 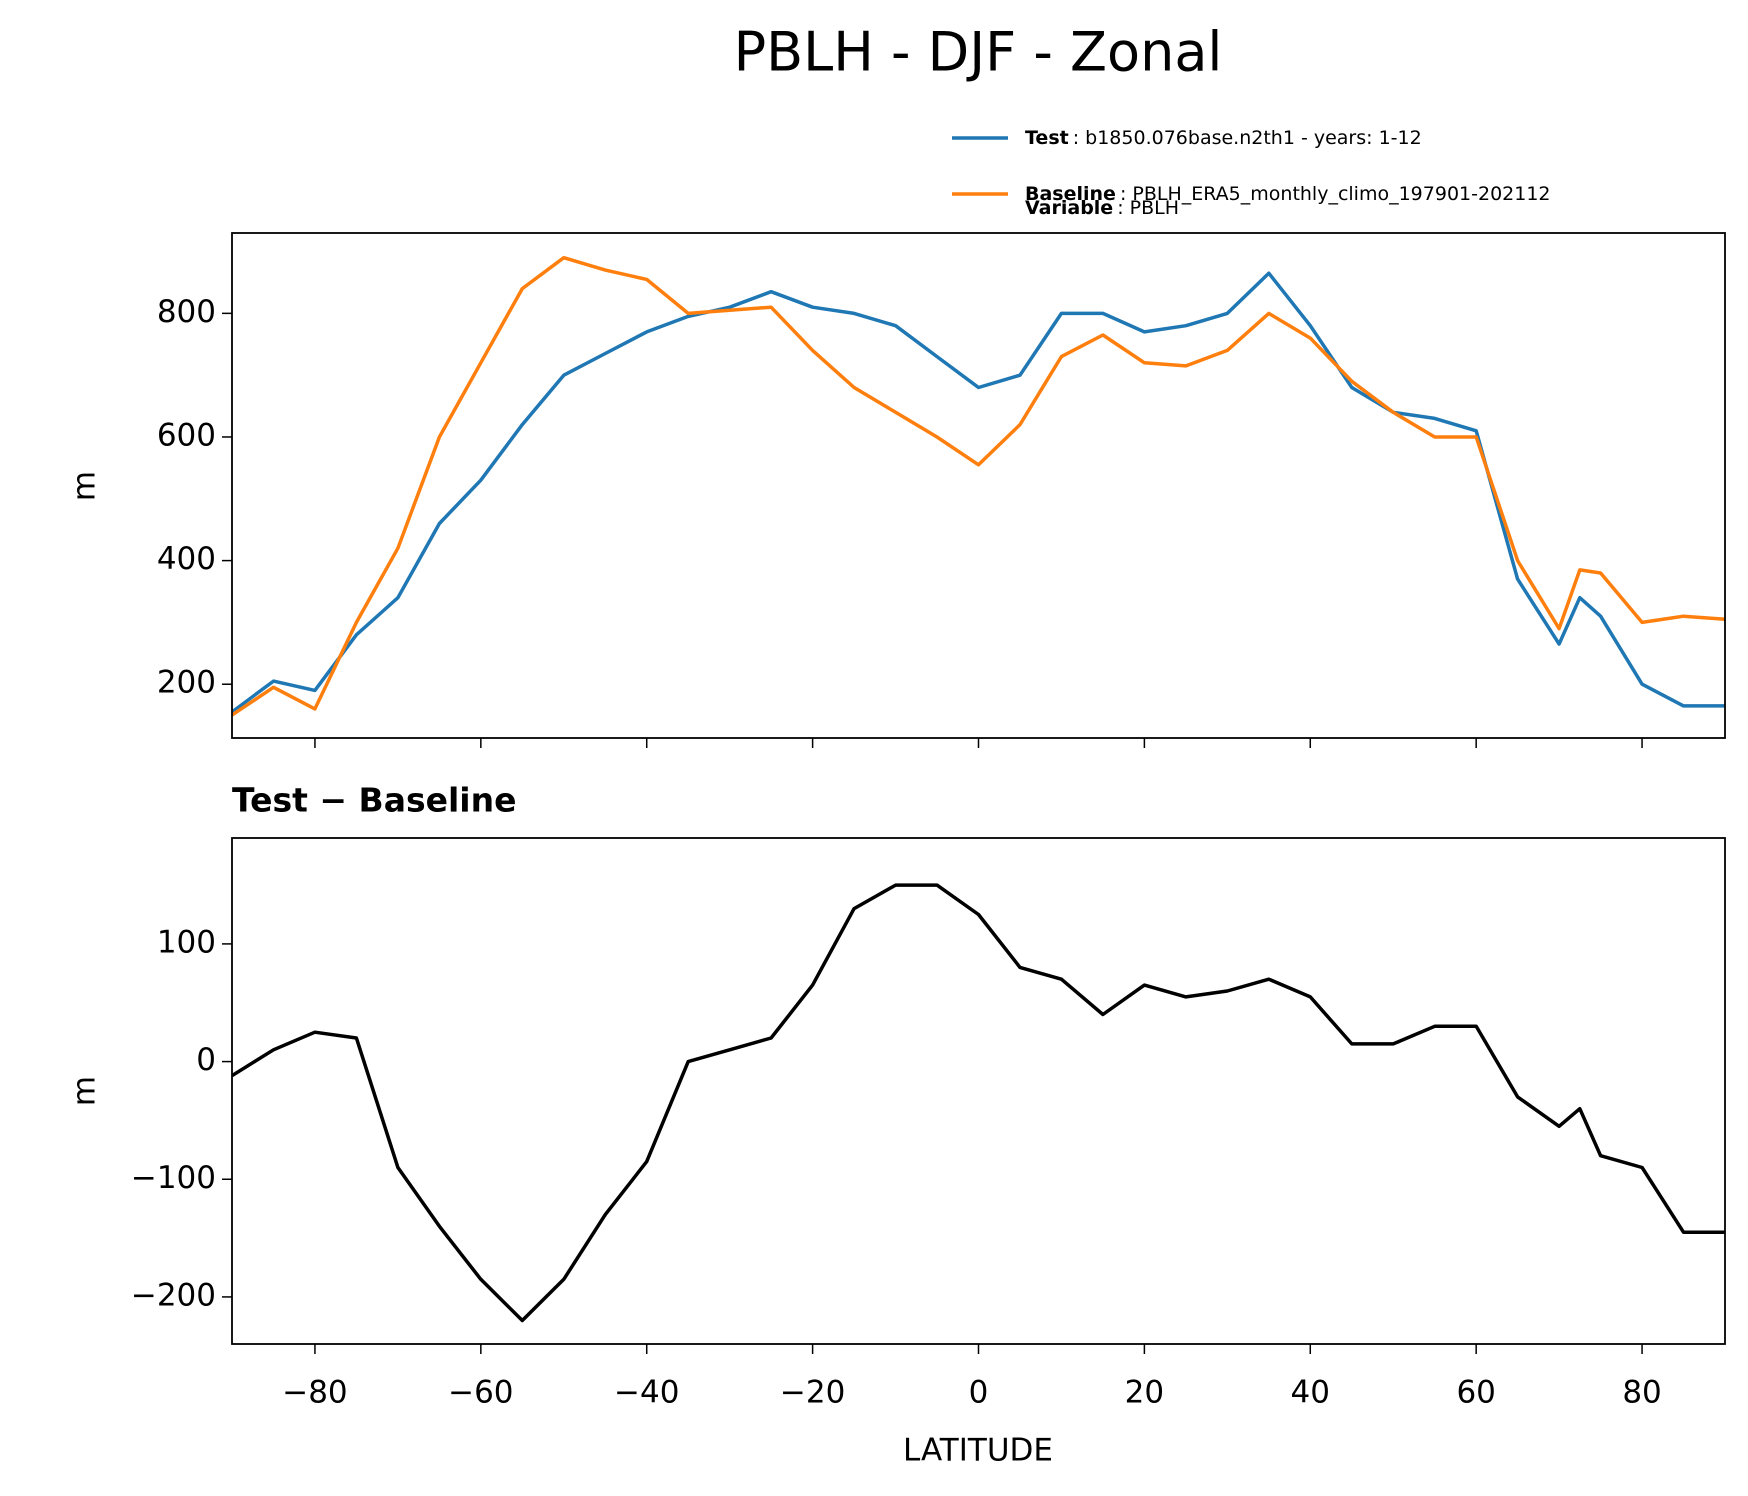 What do you see at coordinates (1641, 1393) in the screenshot?
I see `x-tick-label: 80` at bounding box center [1641, 1393].